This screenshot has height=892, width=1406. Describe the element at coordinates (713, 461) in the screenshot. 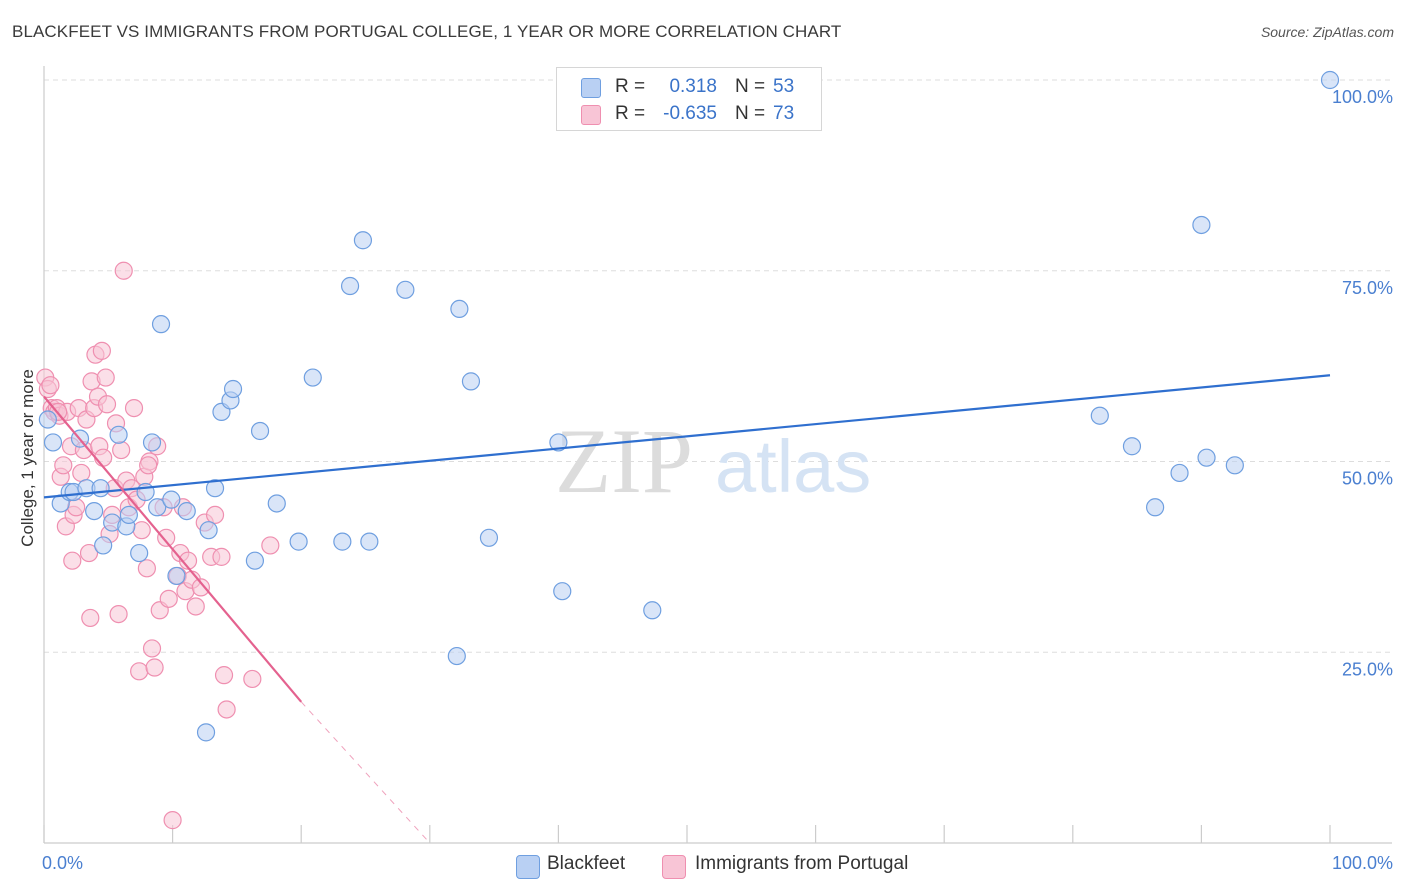

I see `watermark: ZIP atlas` at that location.